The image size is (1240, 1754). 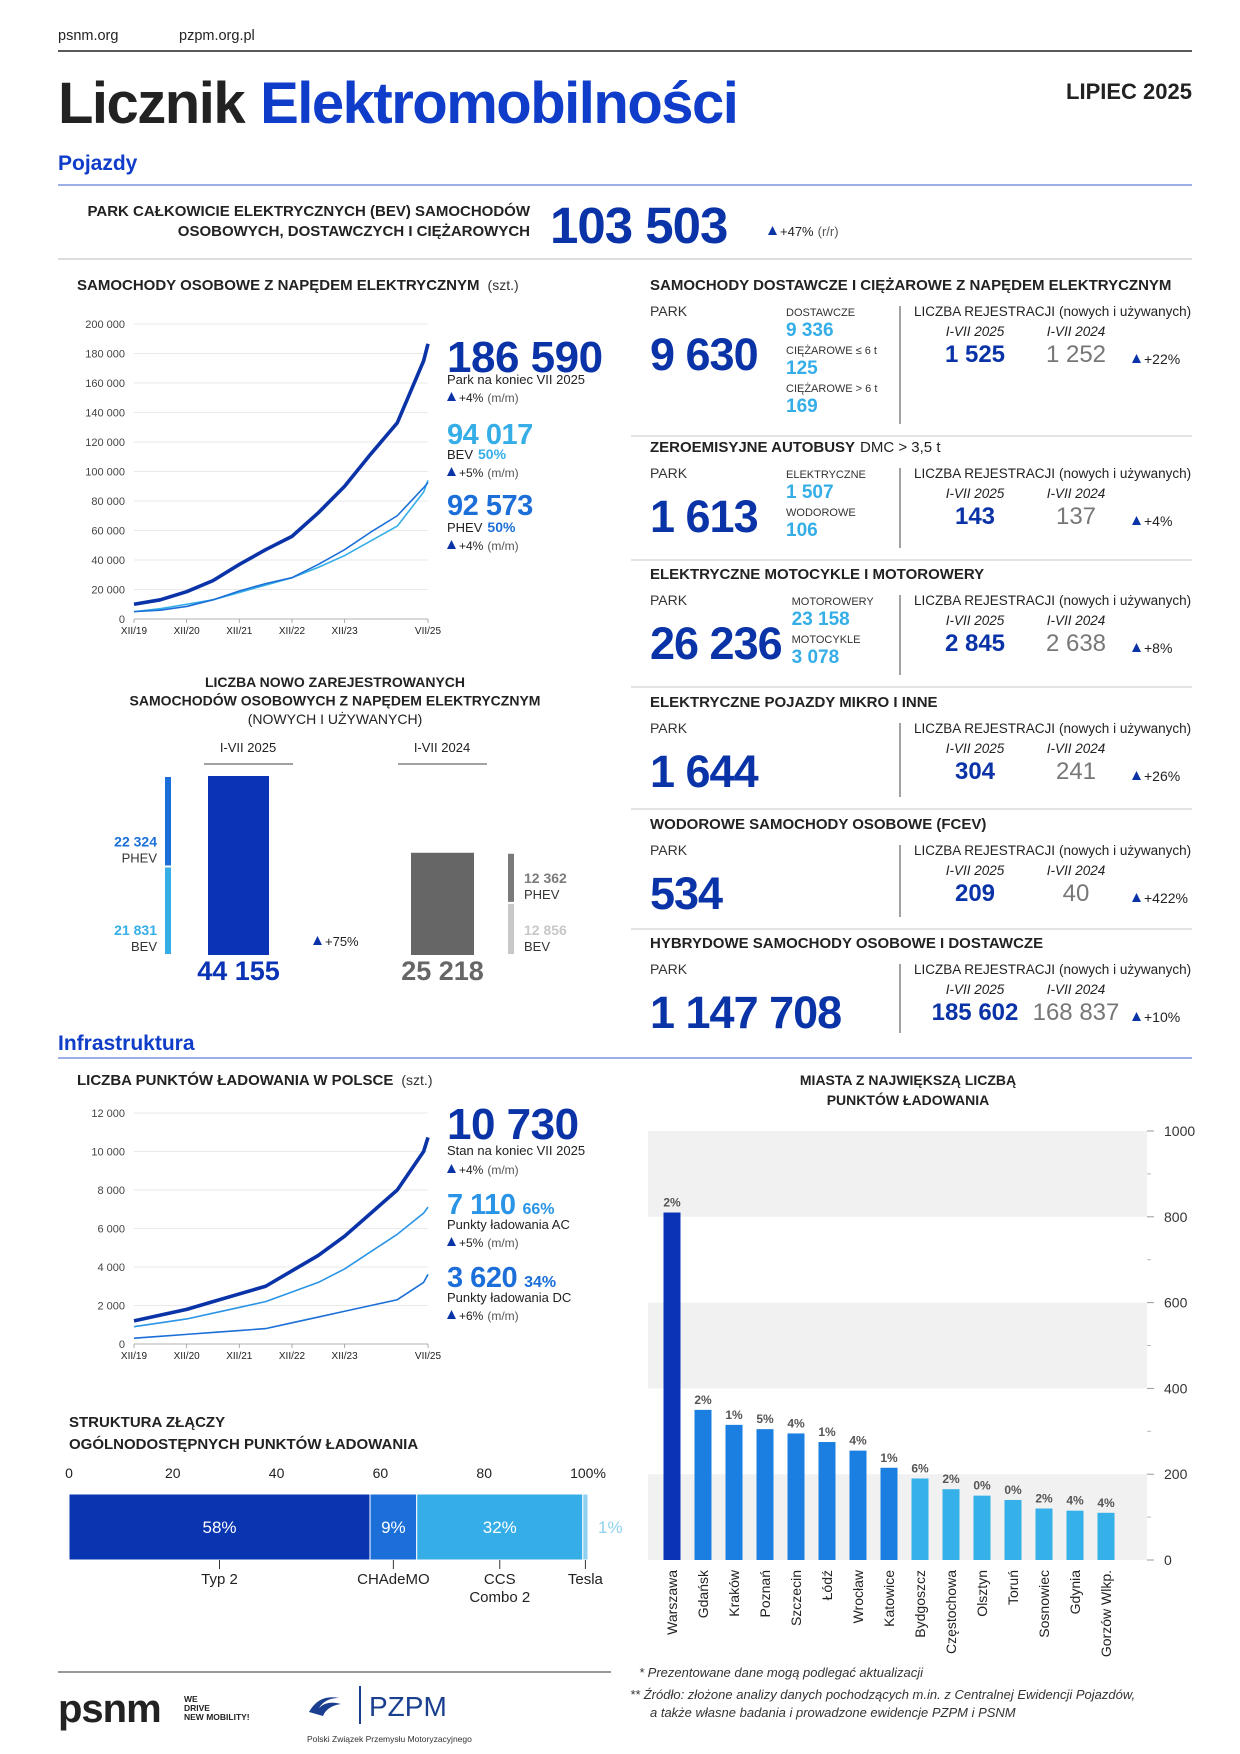 What do you see at coordinates (513, 1124) in the screenshot?
I see `callout-value: 10 730` at bounding box center [513, 1124].